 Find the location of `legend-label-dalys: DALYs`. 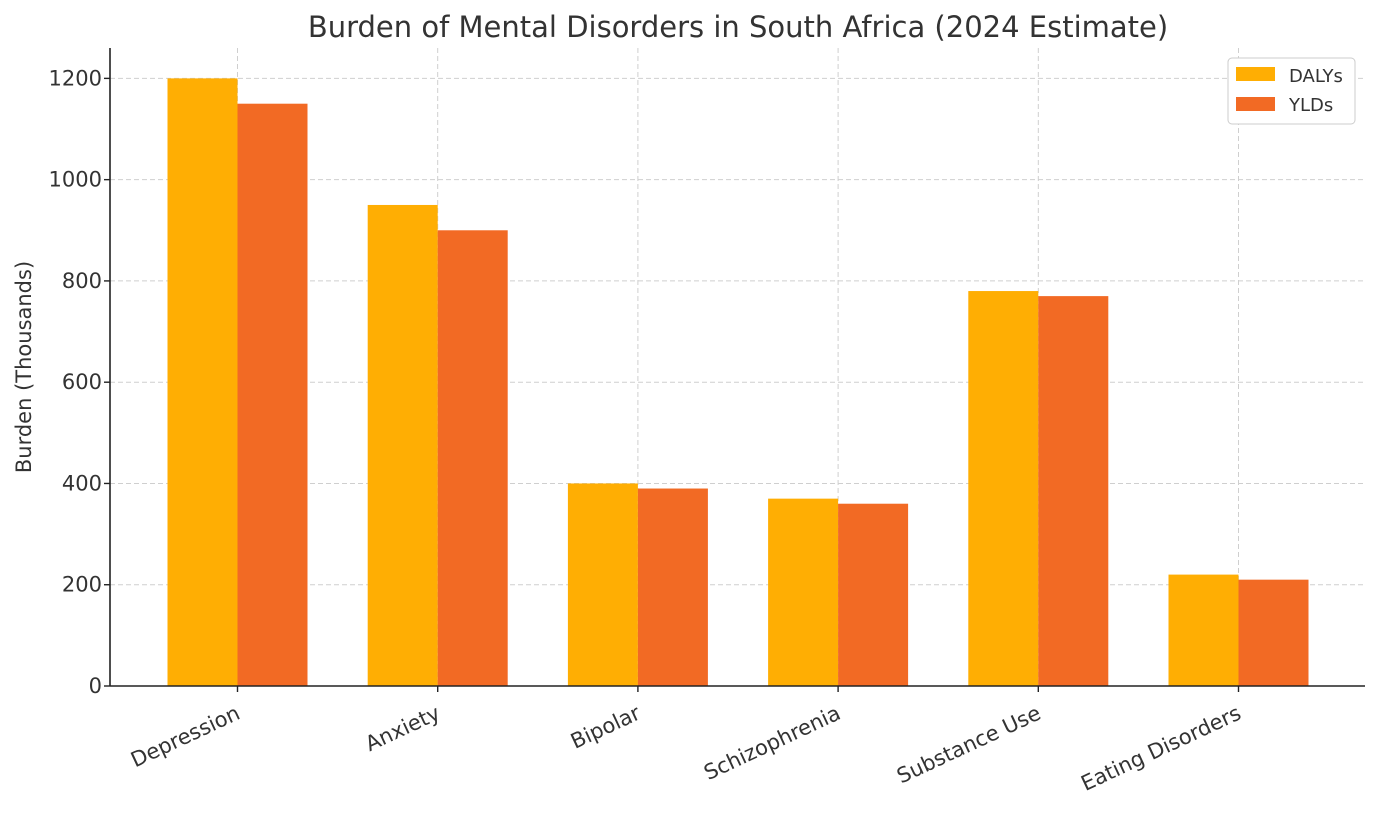

legend-label-dalys: DALYs is located at coordinates (1316, 76).